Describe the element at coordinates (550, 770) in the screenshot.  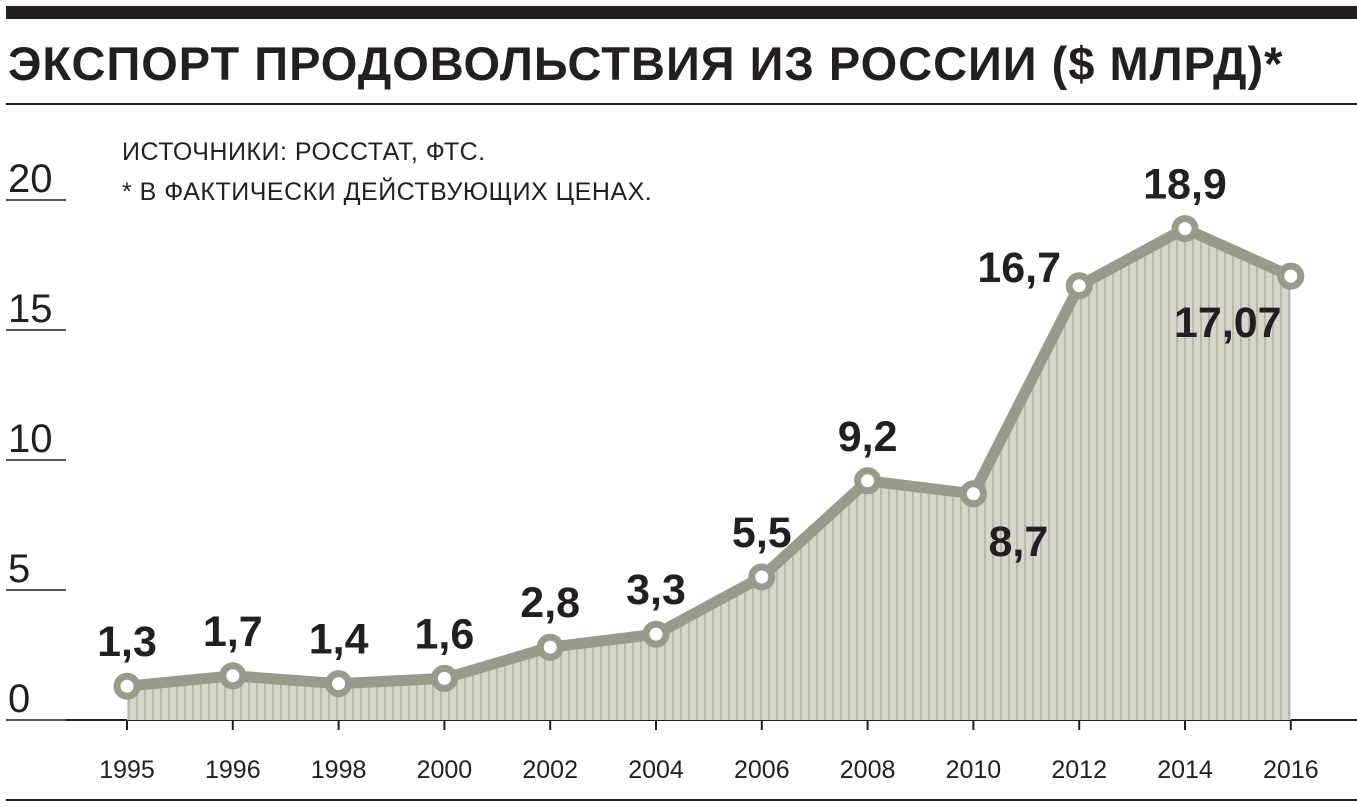
I see `x-tick-label: 2002` at that location.